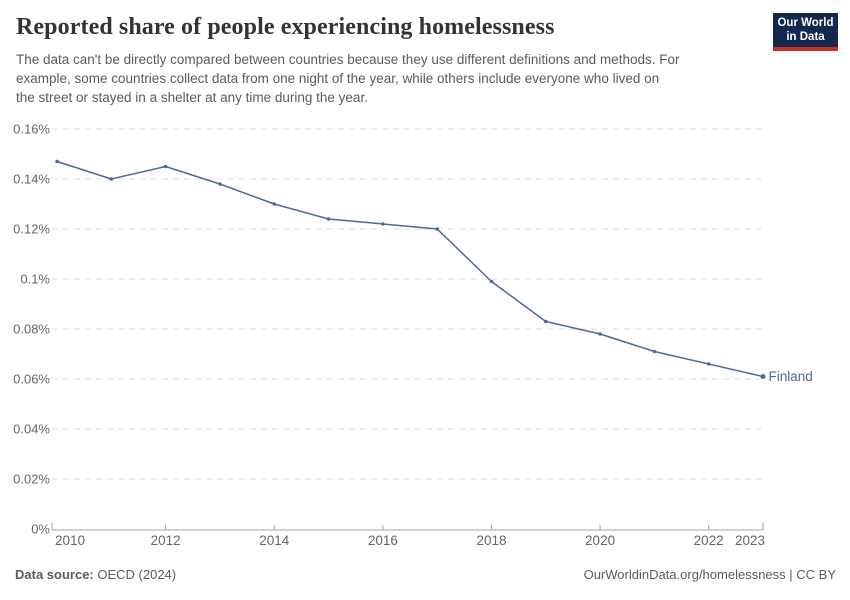 This screenshot has height=600, width=850. I want to click on y-tick-label: 0.12%, so click(31, 229).